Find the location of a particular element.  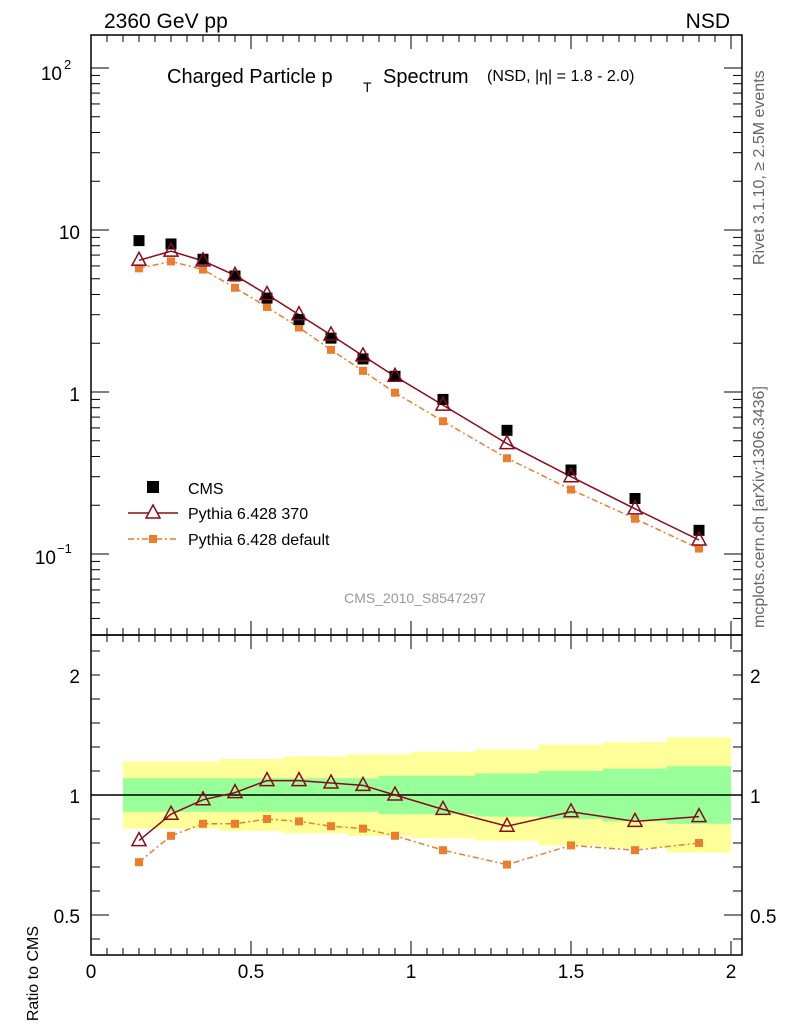

ratio-y-tick-right-1: 1 is located at coordinates (755, 797).